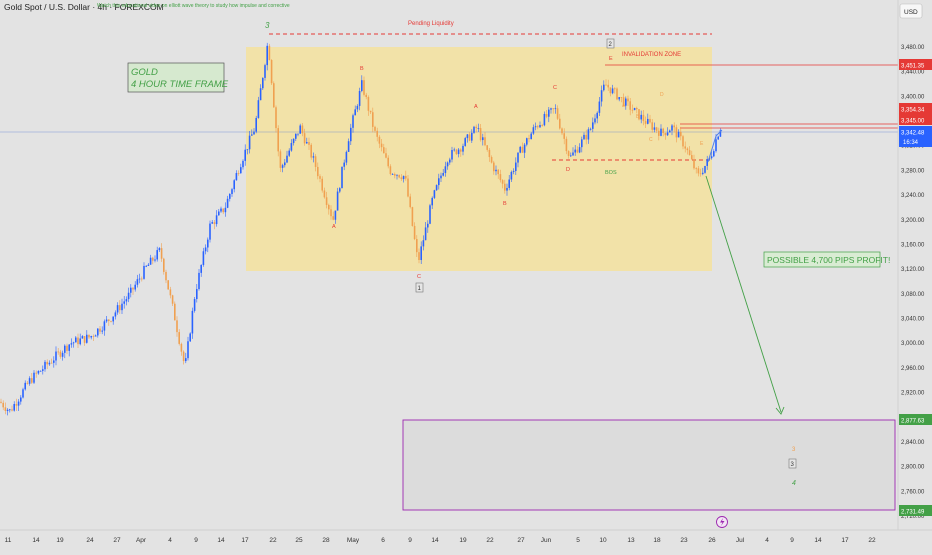 The width and height of the screenshot is (932, 555). Describe the element at coordinates (490, 540) in the screenshot. I see `time-tick-label: 22` at that location.